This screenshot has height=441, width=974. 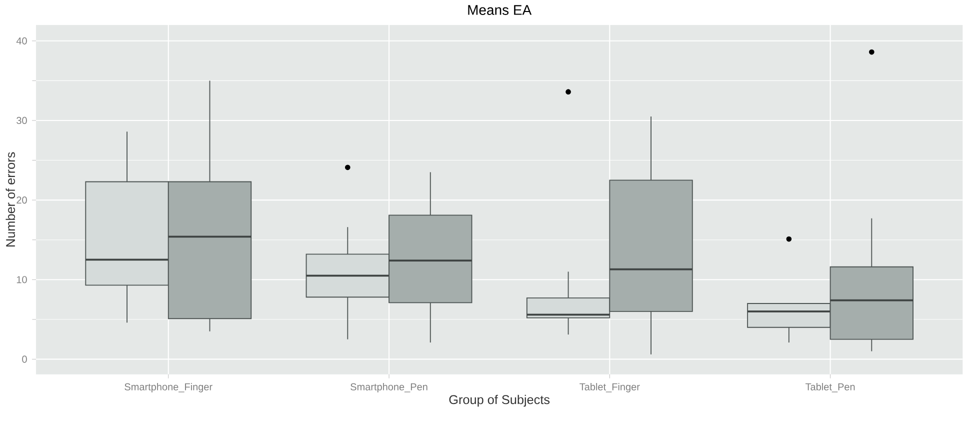 I want to click on y-tick-label: 40, so click(x=21, y=40).